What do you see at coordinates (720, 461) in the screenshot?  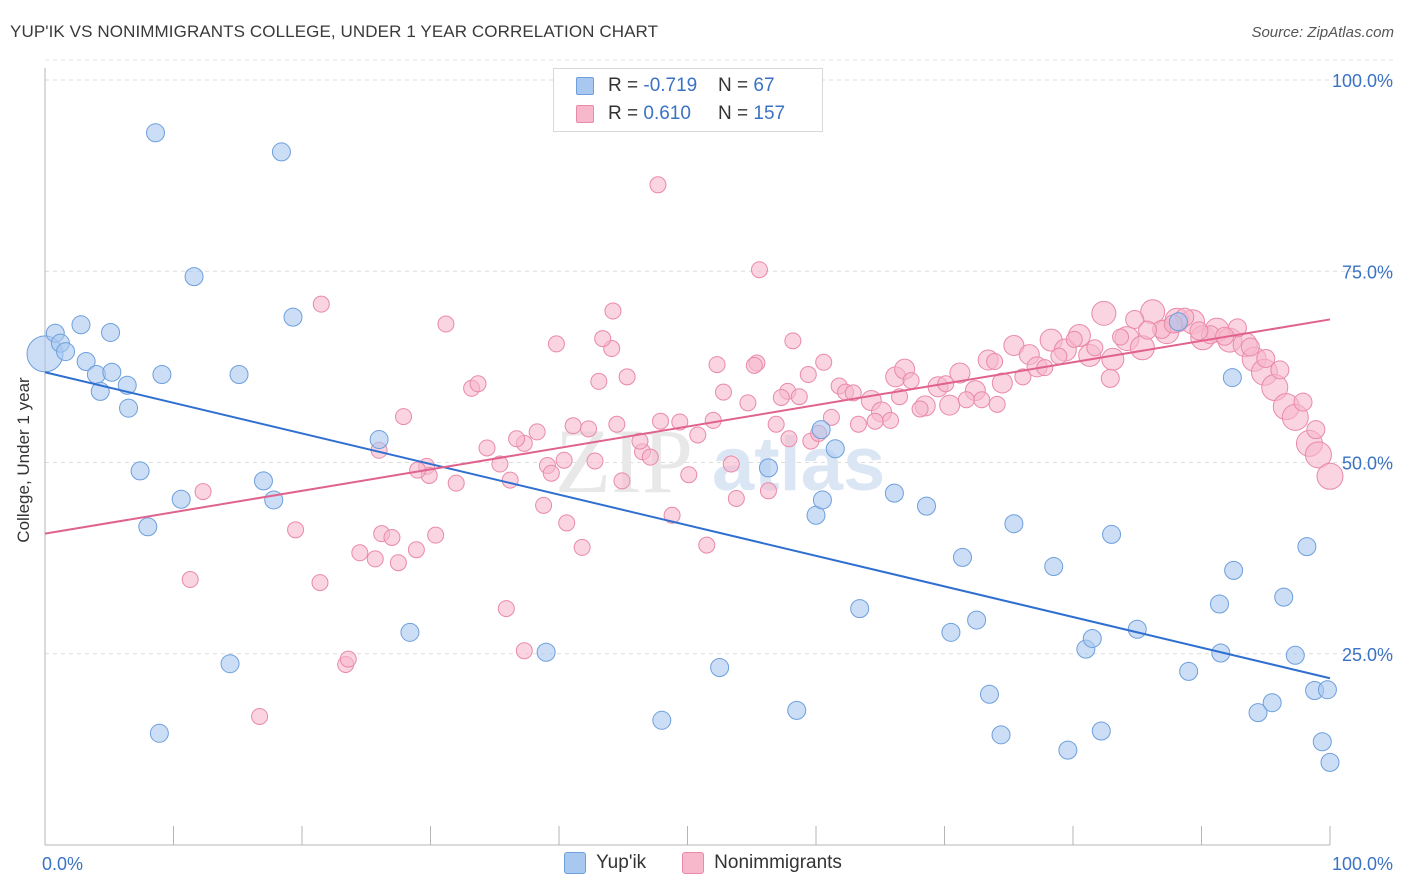 I see `watermark: ZIP atlas` at bounding box center [720, 461].